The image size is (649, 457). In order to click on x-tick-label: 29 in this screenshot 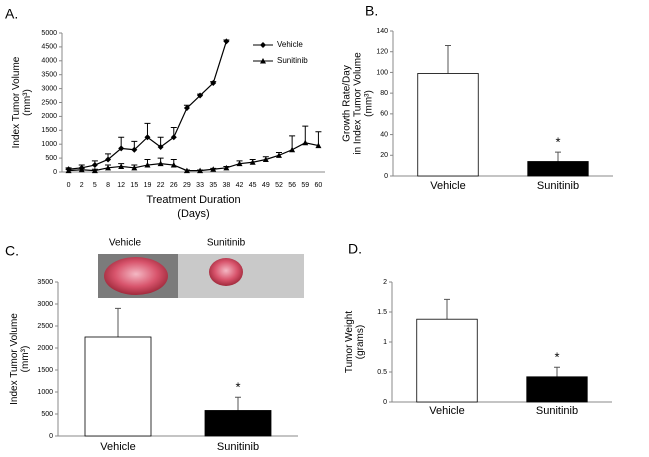, I will do `click(187, 185)`.